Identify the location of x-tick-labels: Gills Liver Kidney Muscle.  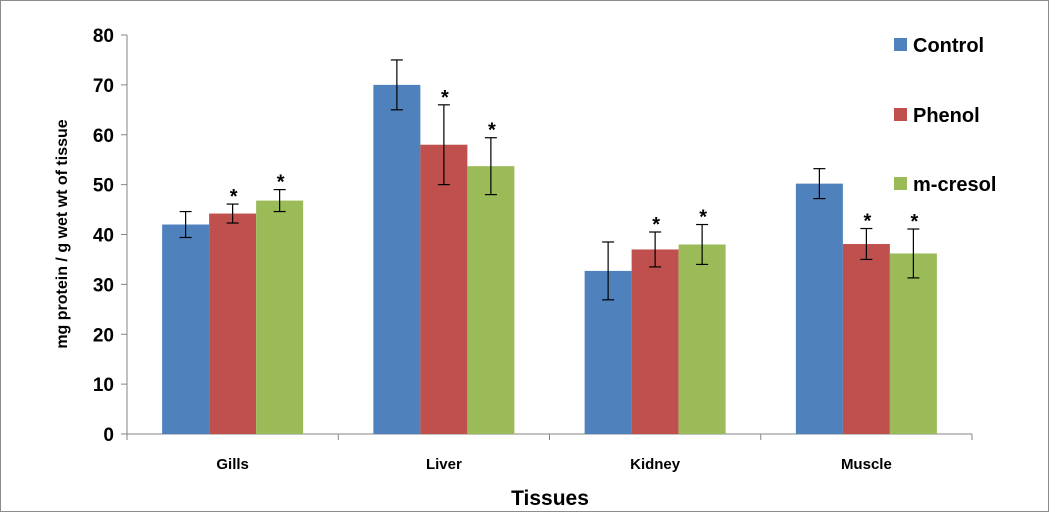
(553, 464).